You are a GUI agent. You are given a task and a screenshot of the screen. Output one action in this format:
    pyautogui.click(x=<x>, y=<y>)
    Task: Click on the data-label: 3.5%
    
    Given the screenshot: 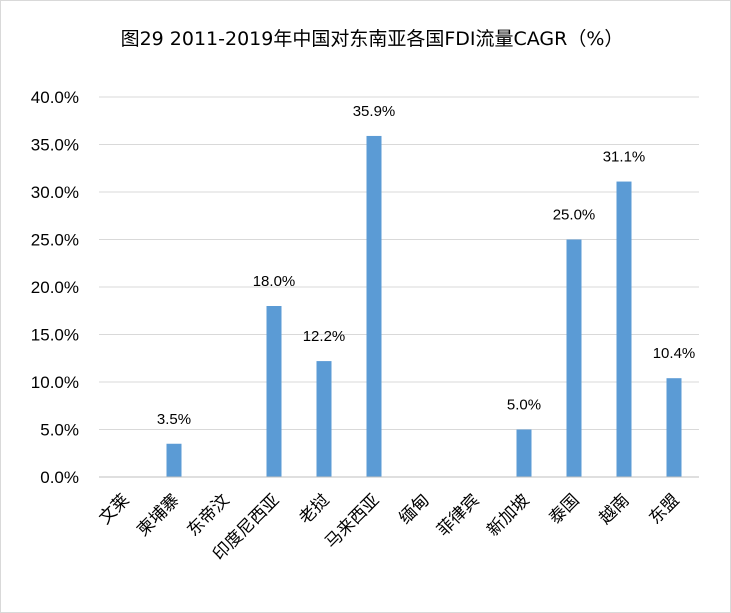 What is the action you would take?
    pyautogui.click(x=174, y=419)
    